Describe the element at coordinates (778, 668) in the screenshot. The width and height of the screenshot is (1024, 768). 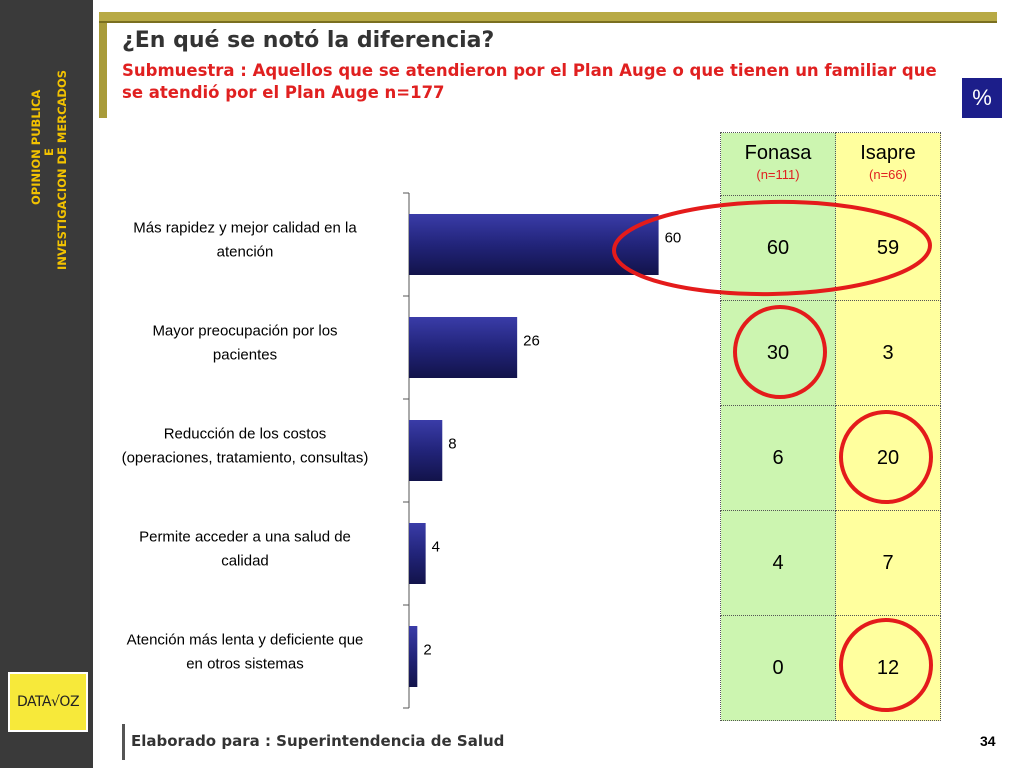
I see `cell-fonasa: 0` at that location.